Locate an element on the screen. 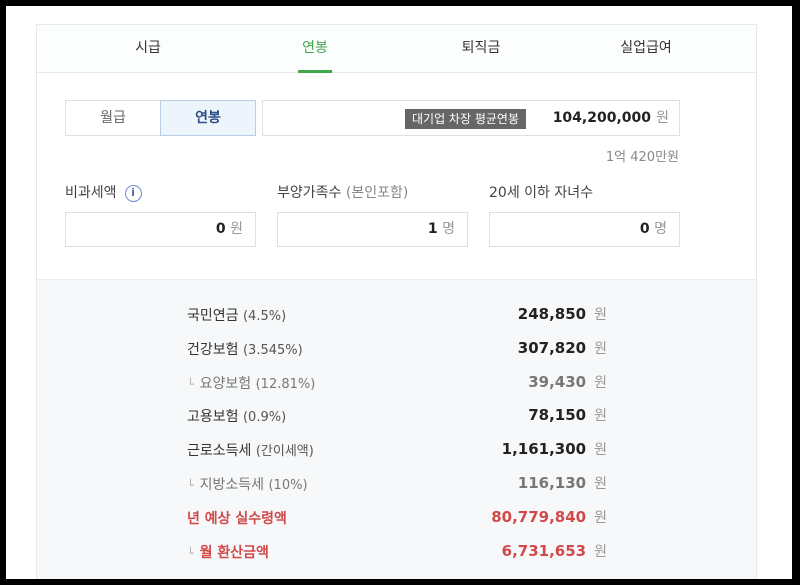  result-value: 39,430 원 is located at coordinates (567, 382).